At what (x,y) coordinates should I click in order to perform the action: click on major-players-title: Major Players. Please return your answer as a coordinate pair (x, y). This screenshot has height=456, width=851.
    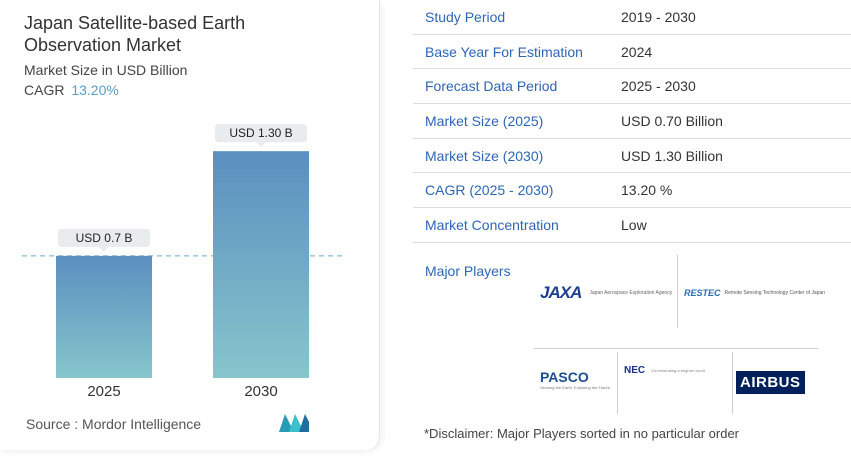
    Looking at the image, I should click on (468, 271).